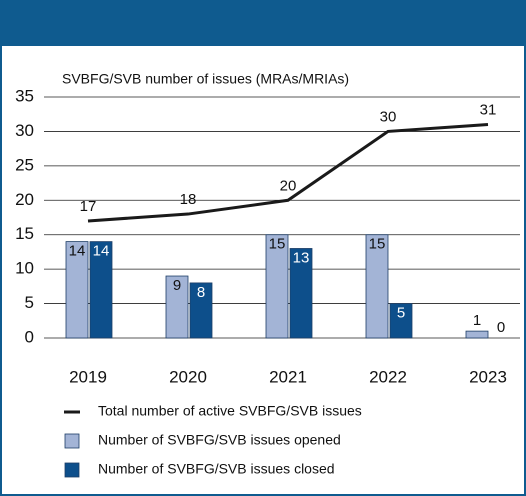  Describe the element at coordinates (24, 199) in the screenshot. I see `y-tick-label: 20` at that location.